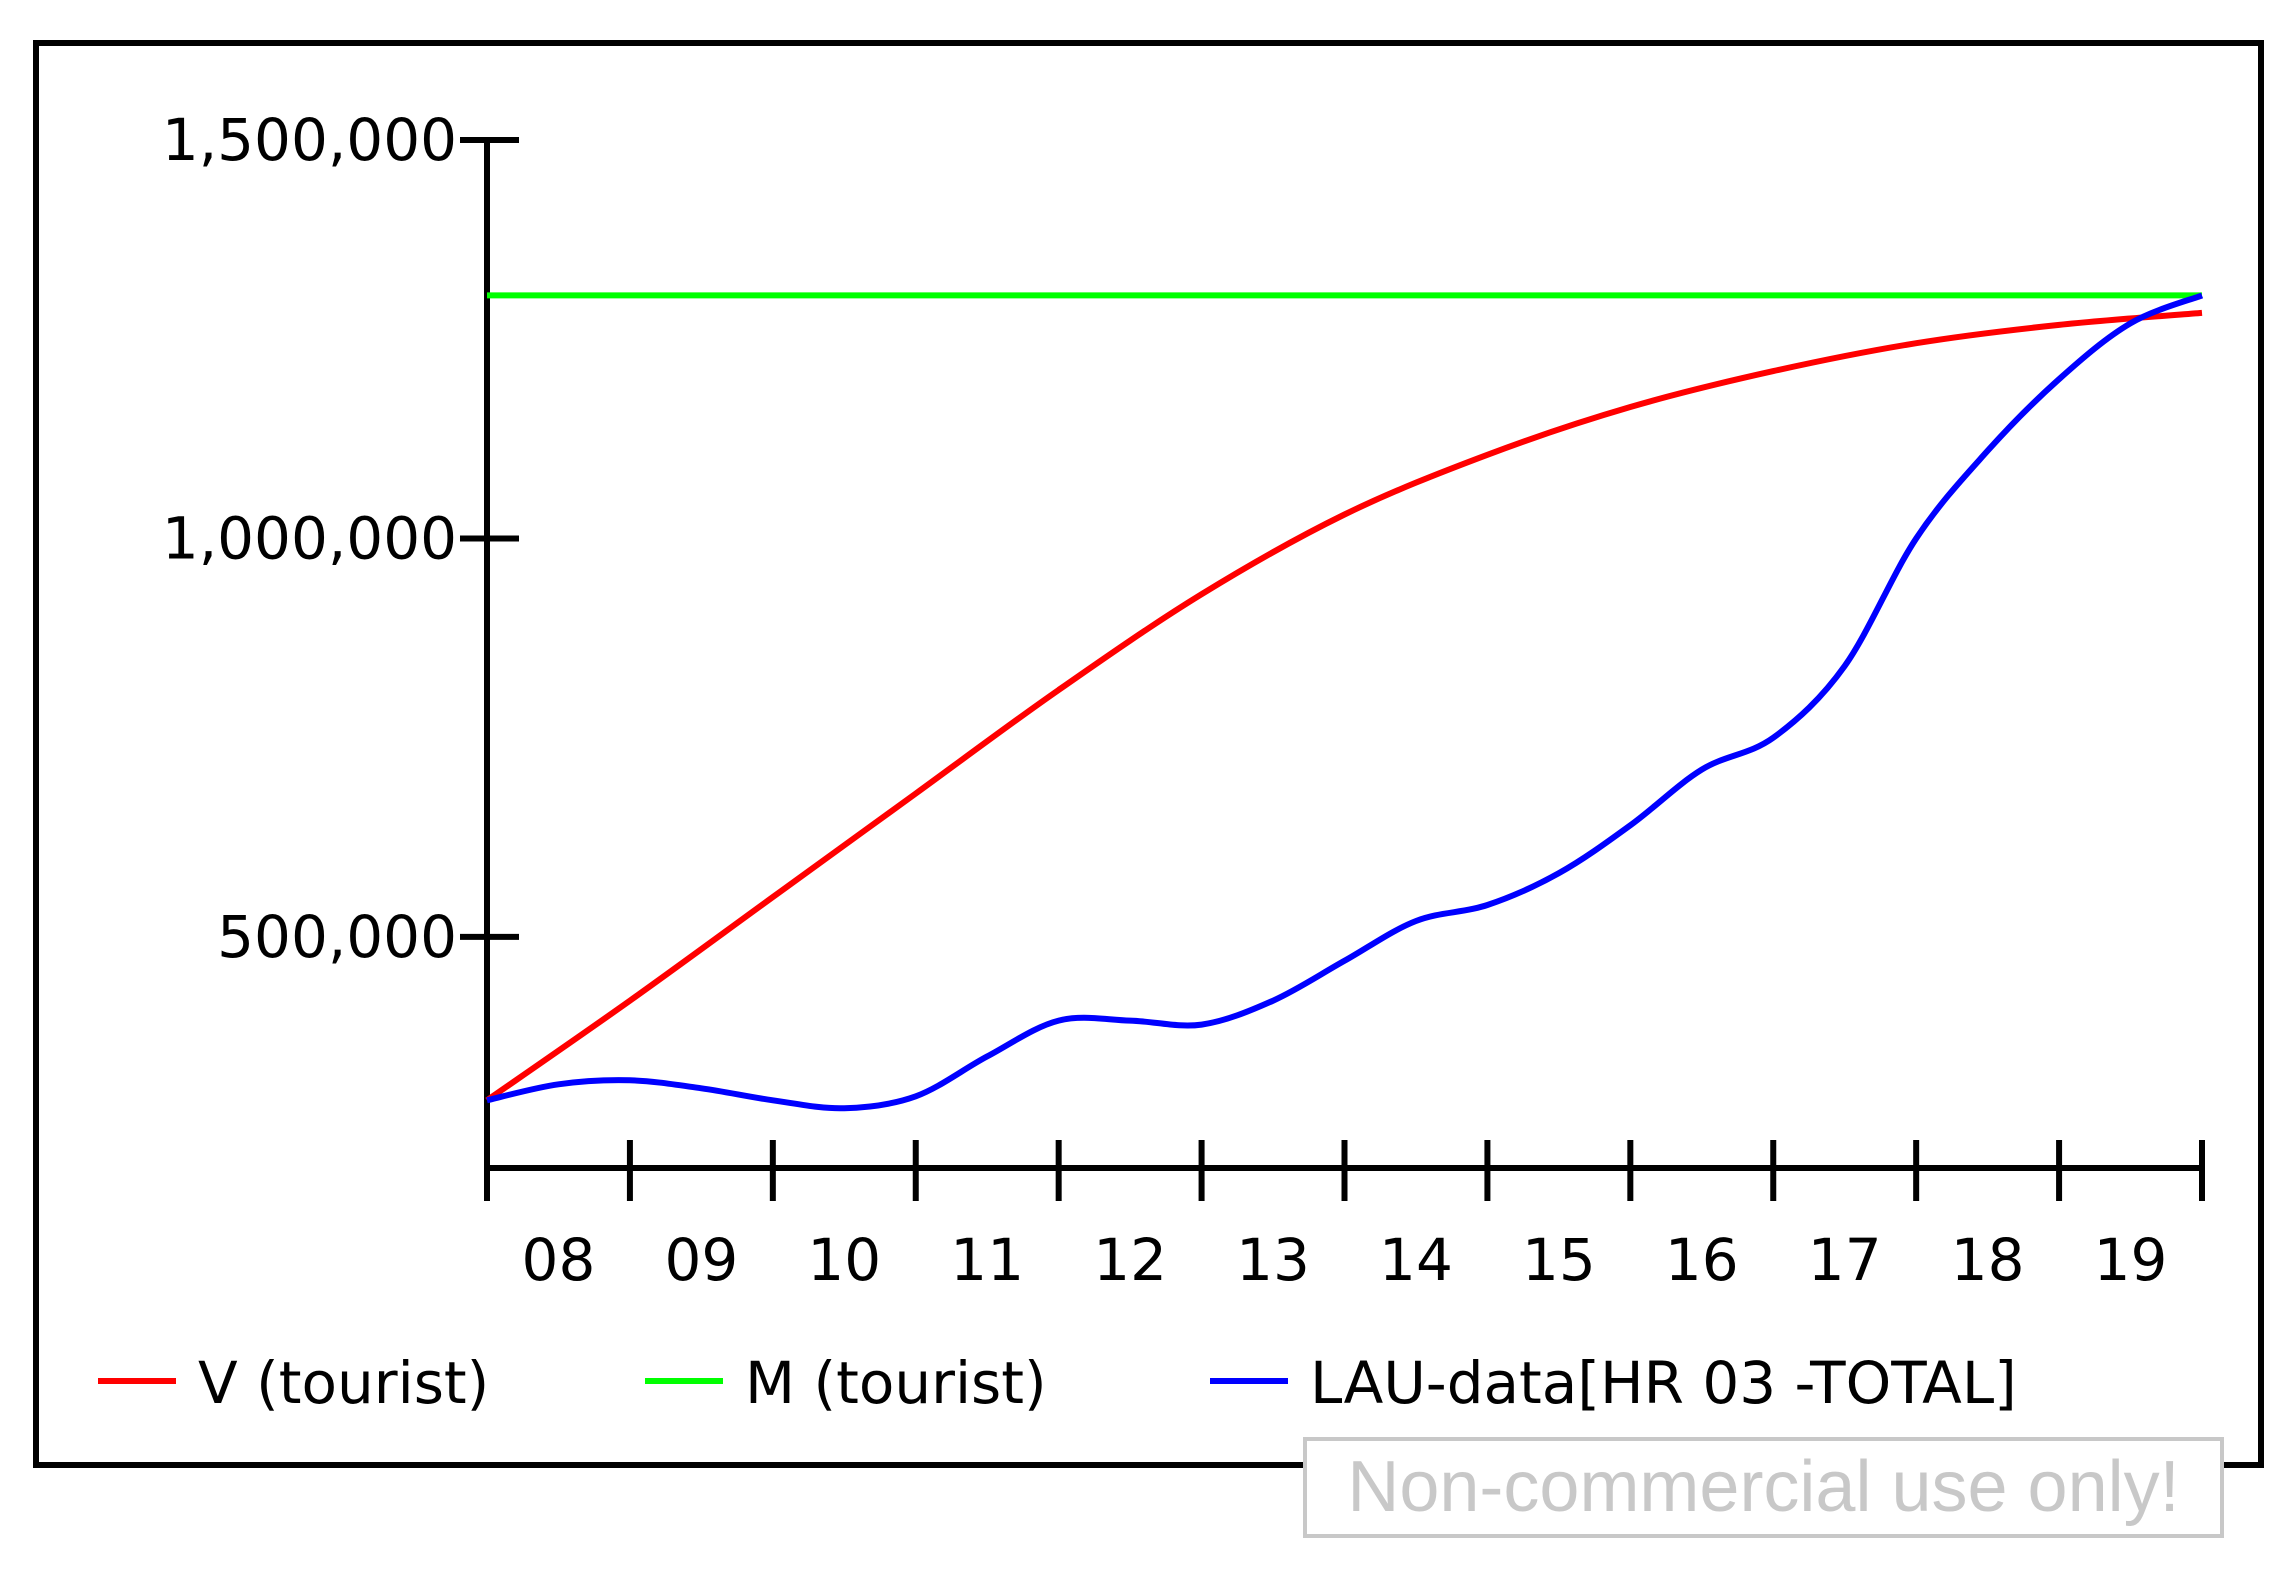 The image size is (2291, 1569). Describe the element at coordinates (896, 1383) in the screenshot. I see `legend-label: M (tourist)` at that location.